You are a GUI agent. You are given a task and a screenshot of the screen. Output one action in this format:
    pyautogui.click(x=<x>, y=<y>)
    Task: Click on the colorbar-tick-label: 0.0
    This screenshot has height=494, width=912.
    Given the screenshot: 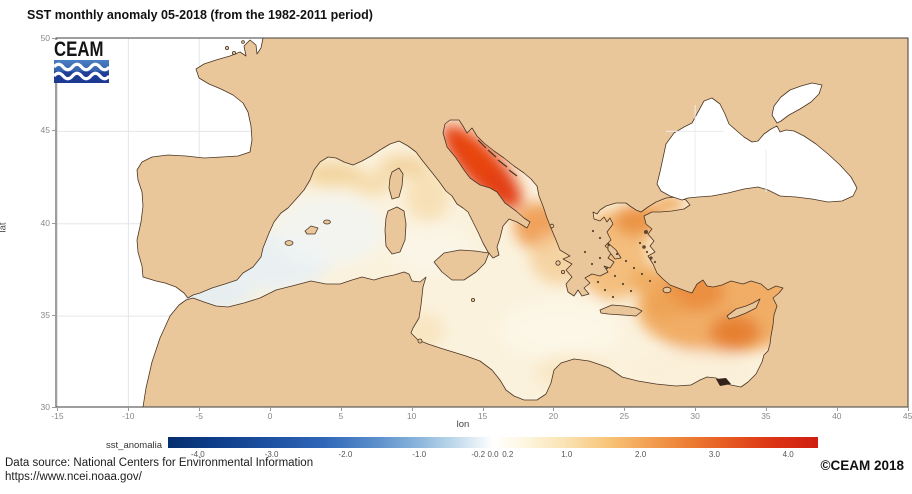 What is the action you would take?
    pyautogui.click(x=493, y=454)
    